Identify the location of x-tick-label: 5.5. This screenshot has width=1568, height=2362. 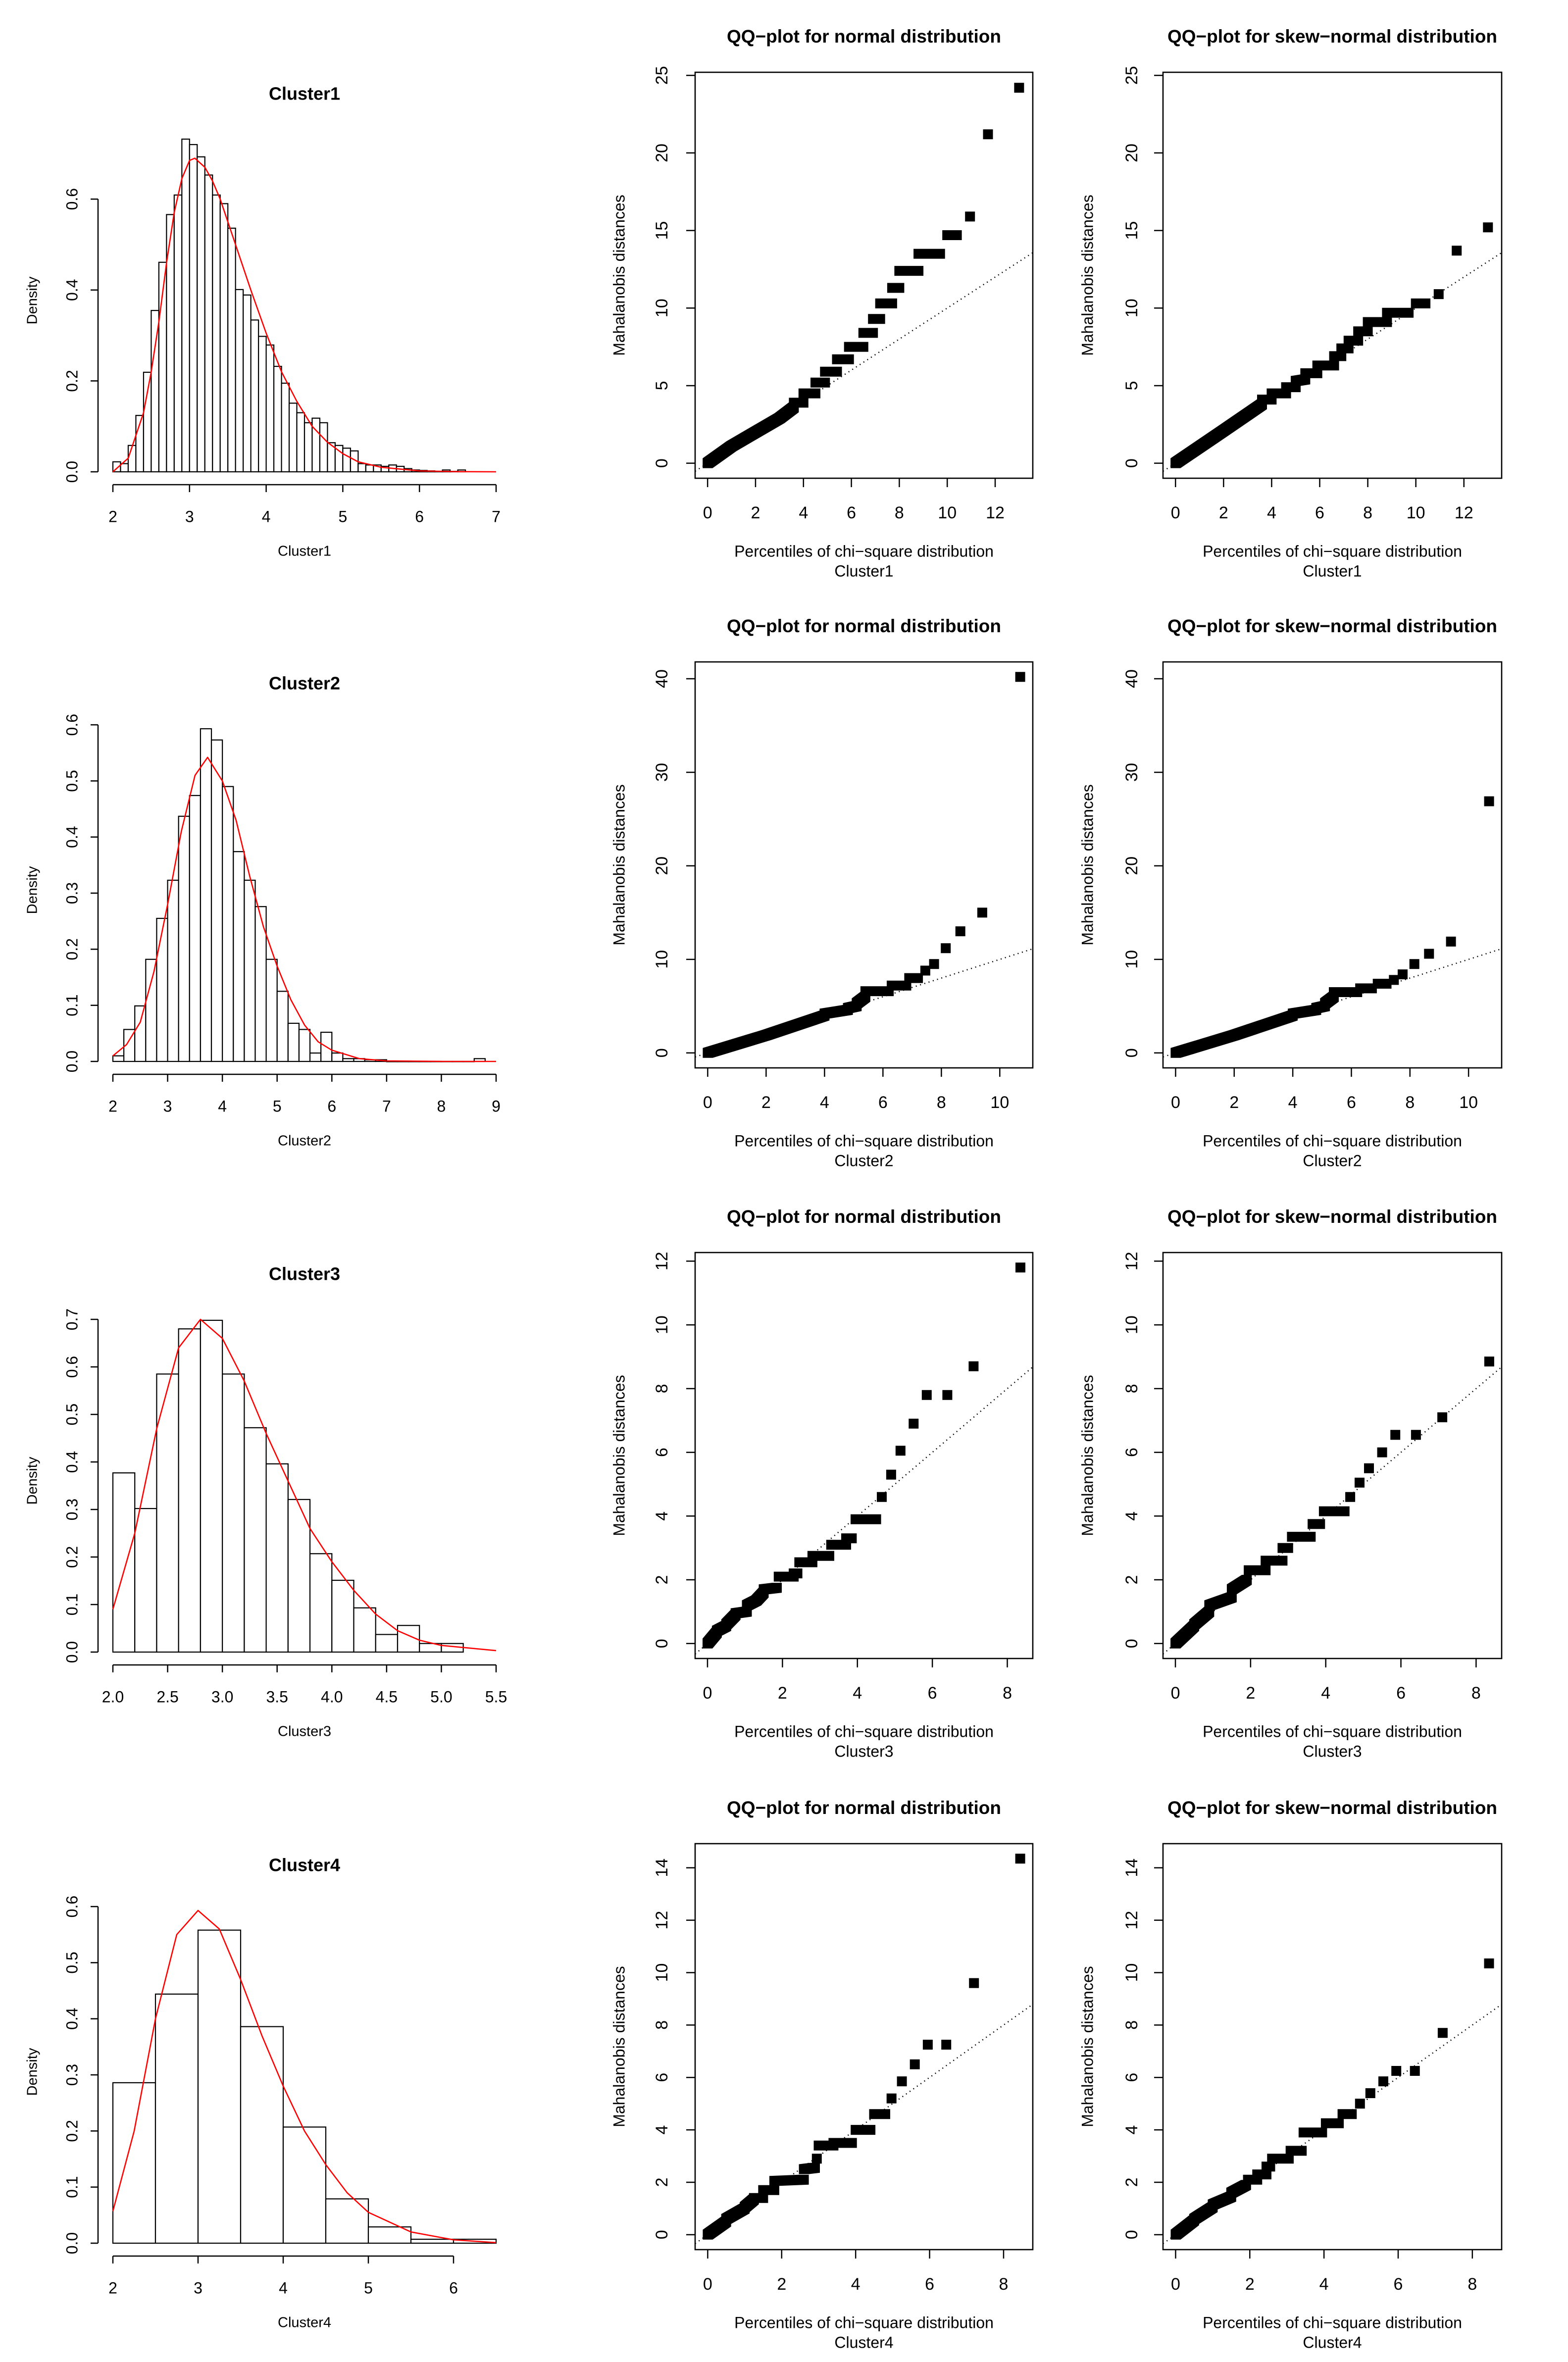
(496, 1697).